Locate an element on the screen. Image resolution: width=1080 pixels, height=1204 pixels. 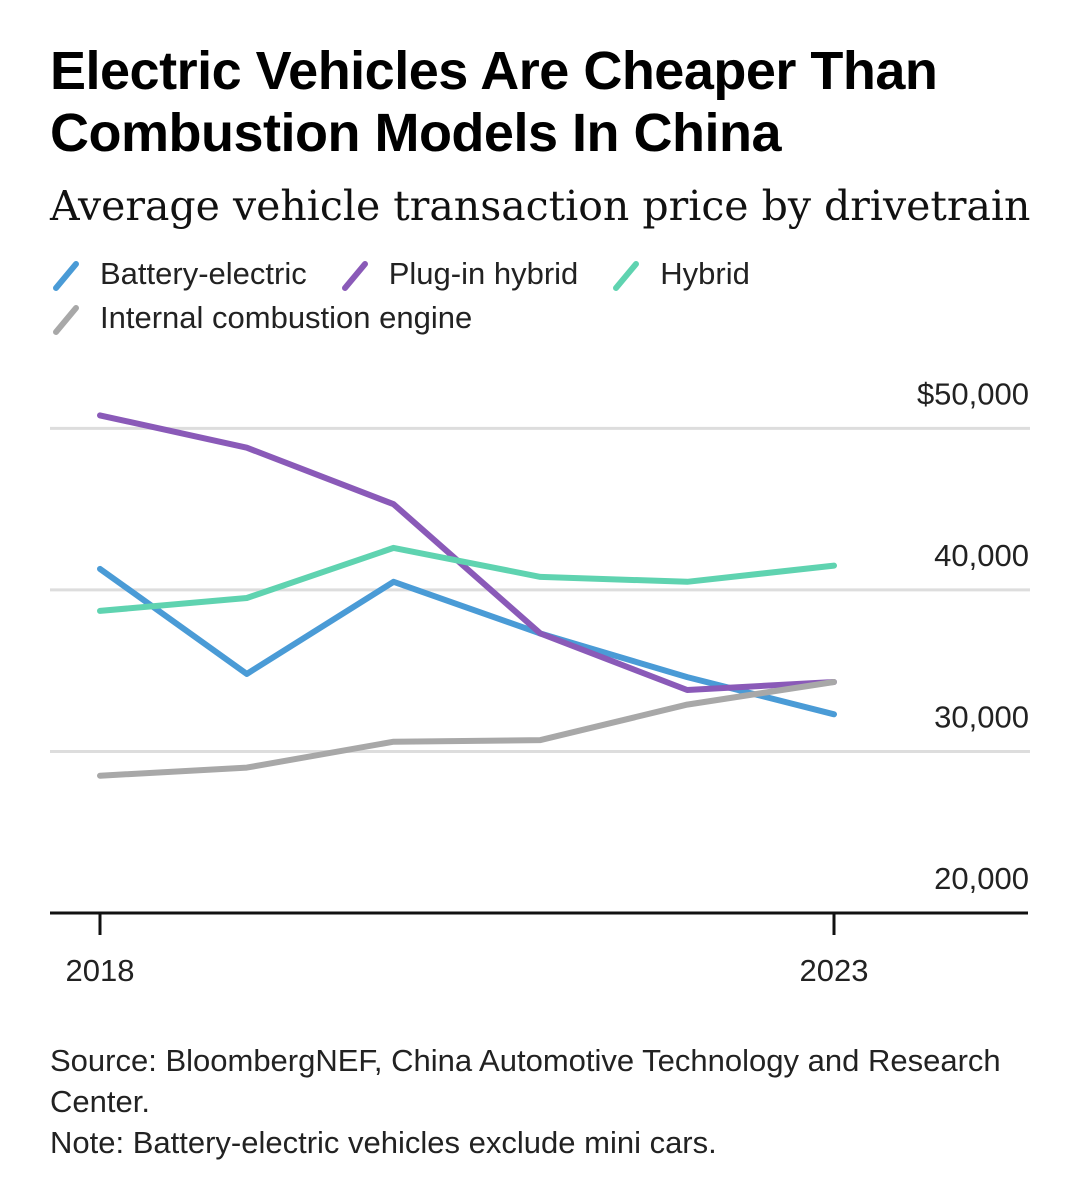
legend-swatch-internal-combustion-engine is located at coordinates (66, 320).